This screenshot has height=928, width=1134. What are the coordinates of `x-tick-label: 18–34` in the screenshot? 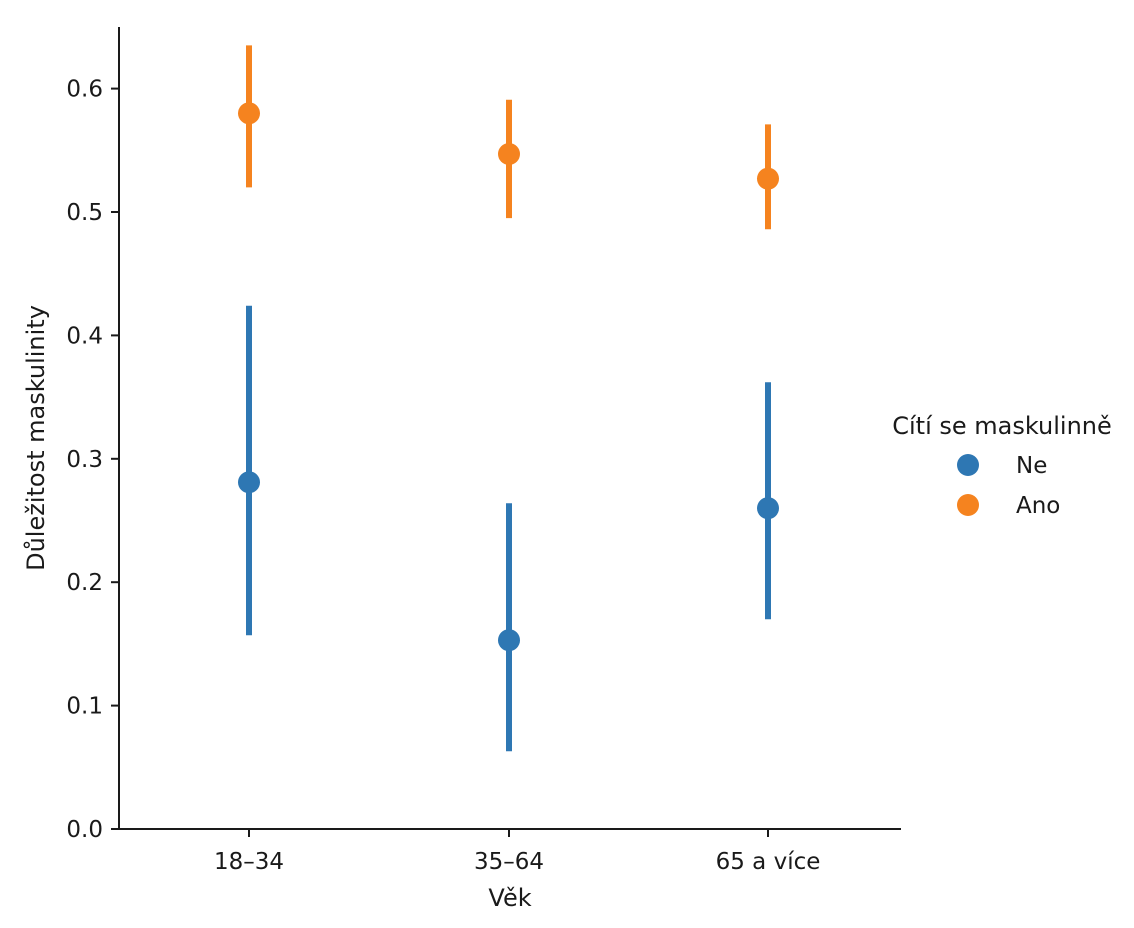 It's located at (249, 862).